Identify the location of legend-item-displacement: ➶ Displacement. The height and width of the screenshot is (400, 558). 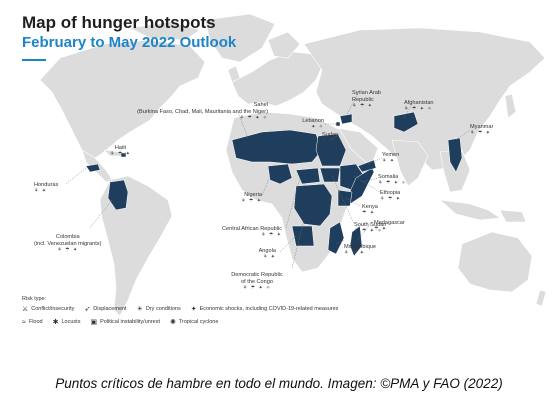
(105, 309).